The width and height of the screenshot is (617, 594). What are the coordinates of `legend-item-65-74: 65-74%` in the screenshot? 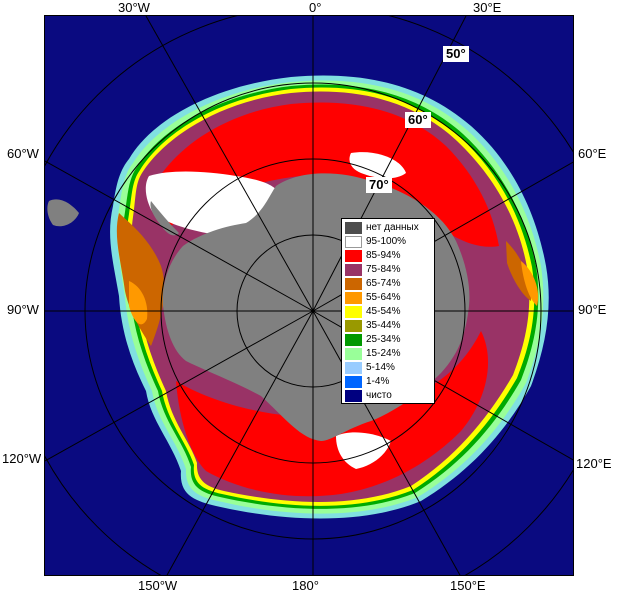 It's located at (390, 284).